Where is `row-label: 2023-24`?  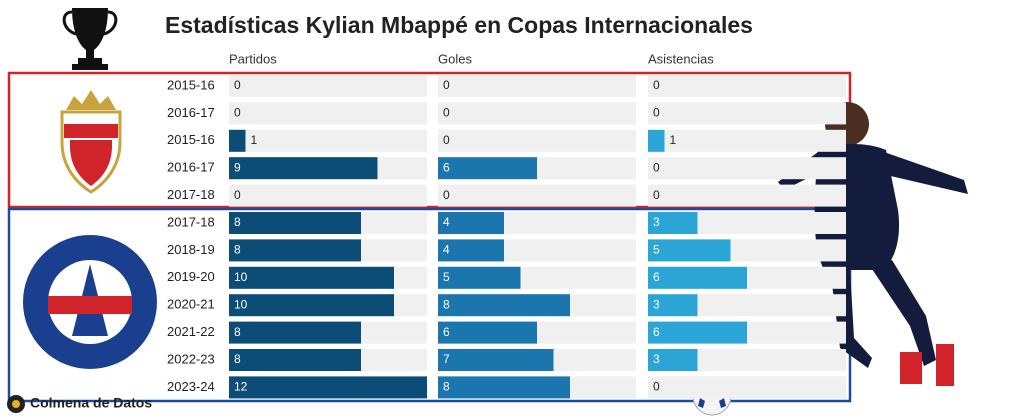
row-label: 2023-24 is located at coordinates (191, 386).